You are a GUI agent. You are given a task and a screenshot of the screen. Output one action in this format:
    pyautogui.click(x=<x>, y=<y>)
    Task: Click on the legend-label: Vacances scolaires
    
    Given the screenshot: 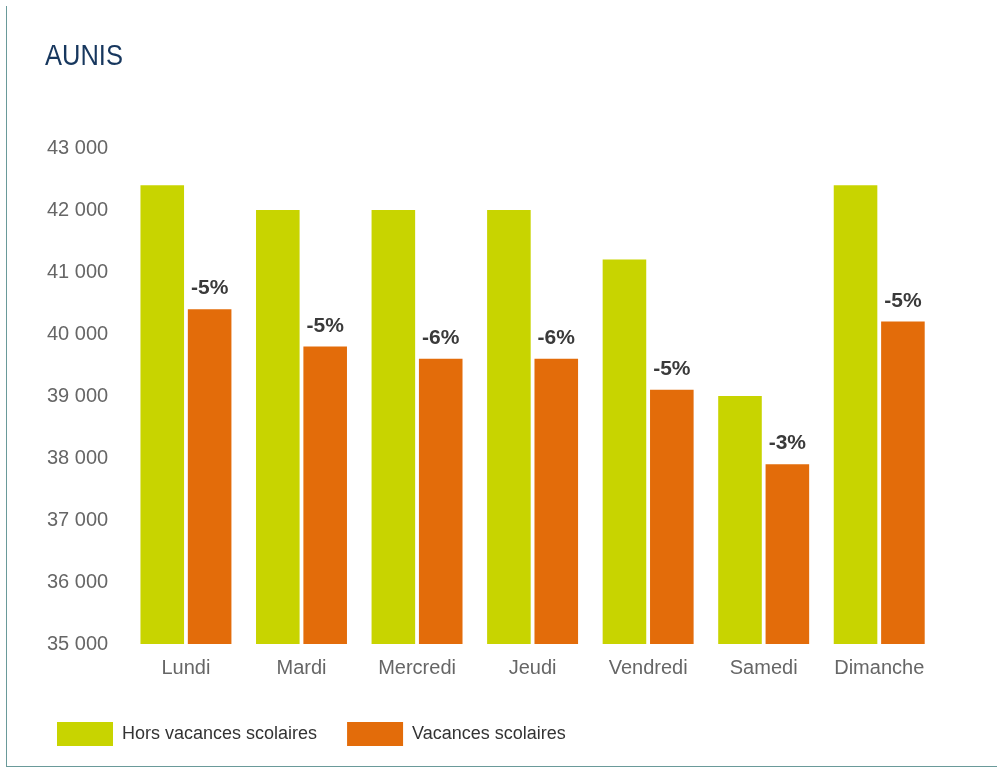 What is the action you would take?
    pyautogui.click(x=489, y=732)
    